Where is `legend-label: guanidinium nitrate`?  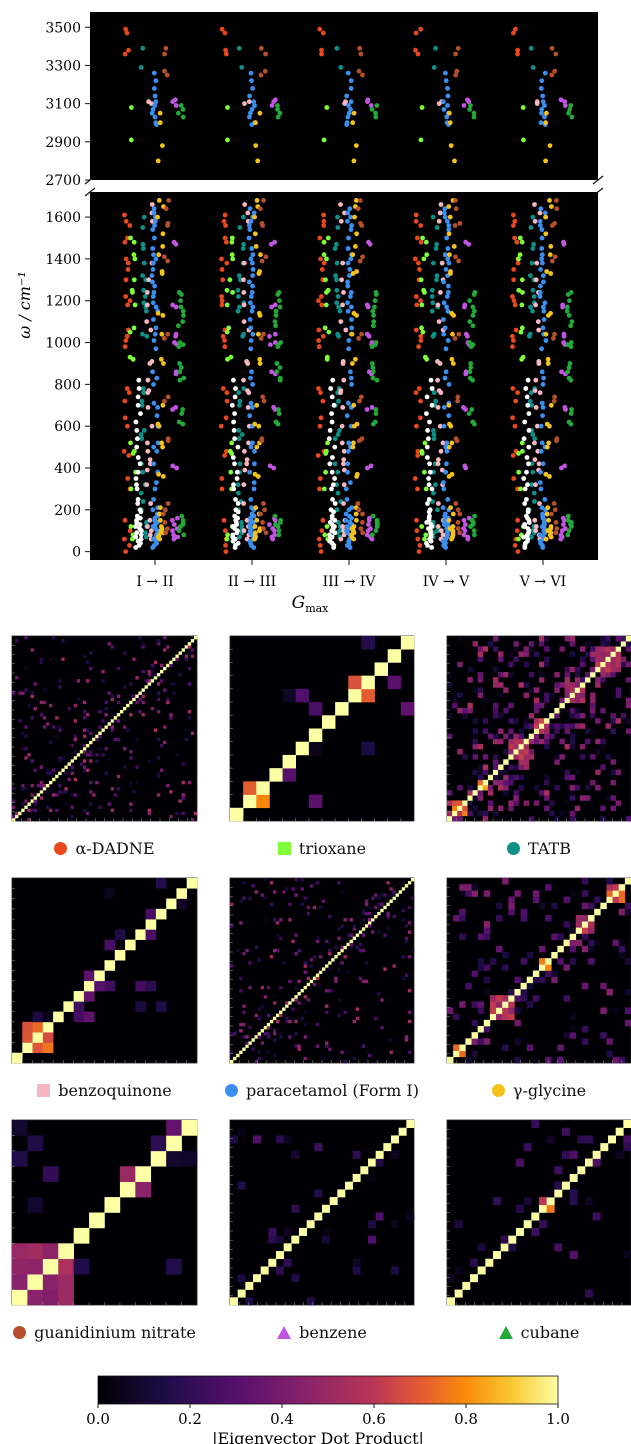 legend-label: guanidinium nitrate is located at coordinates (115, 1332).